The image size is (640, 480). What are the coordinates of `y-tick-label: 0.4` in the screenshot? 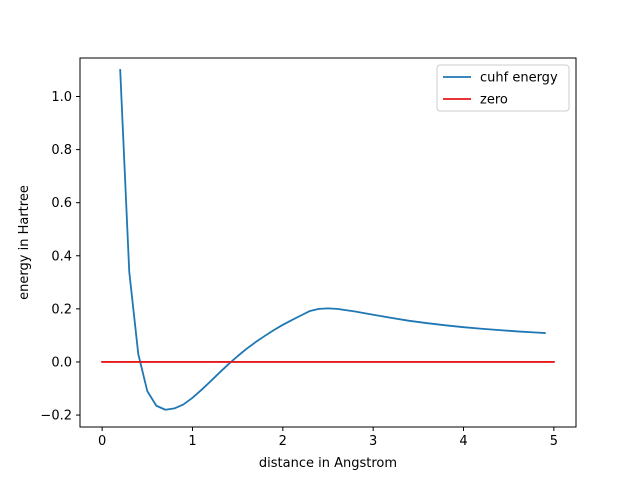 It's located at (61, 256).